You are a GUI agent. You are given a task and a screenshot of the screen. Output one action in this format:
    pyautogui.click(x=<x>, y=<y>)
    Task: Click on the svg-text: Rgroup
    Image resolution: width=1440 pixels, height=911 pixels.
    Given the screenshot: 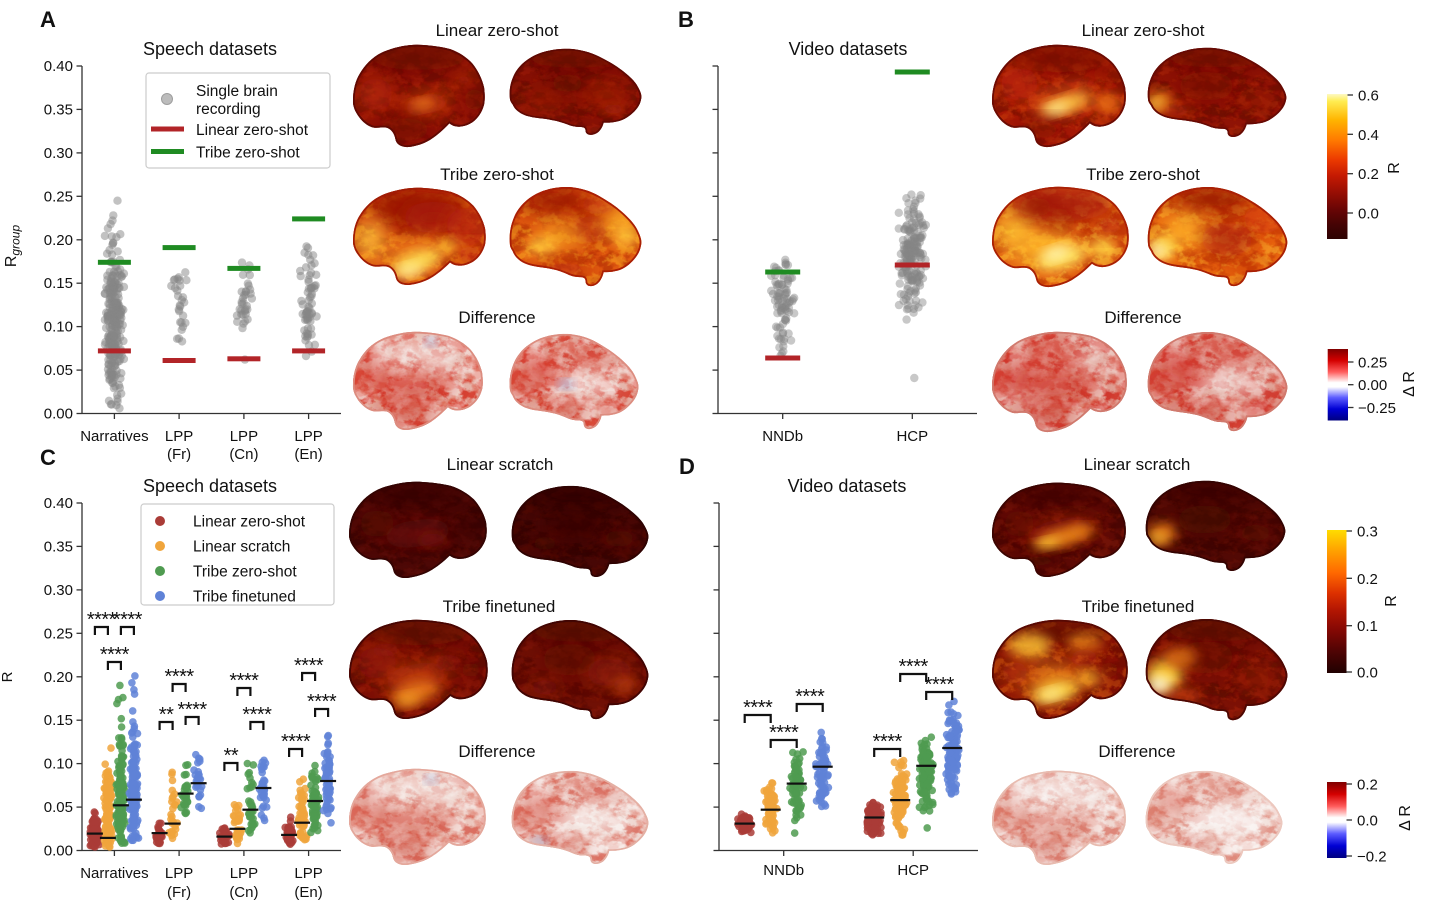 What is the action you would take?
    pyautogui.click(x=13, y=246)
    